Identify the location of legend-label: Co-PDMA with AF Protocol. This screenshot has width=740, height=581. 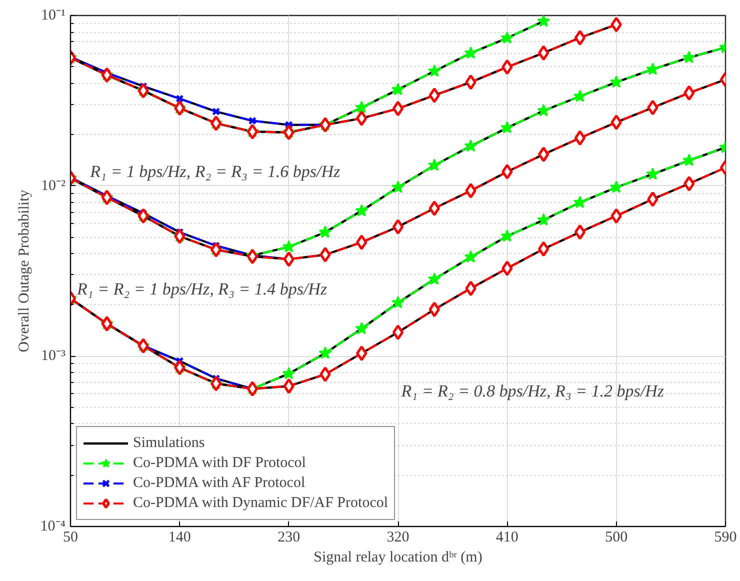
(219, 483).